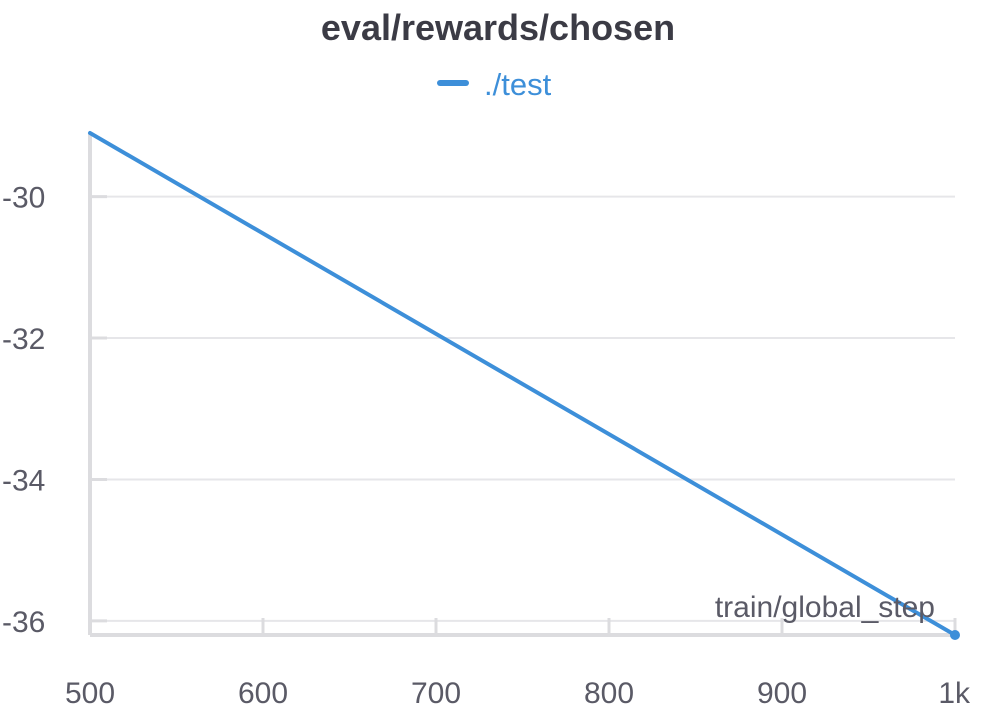 This screenshot has height=716, width=996. I want to click on legend-label: ./test, so click(518, 84).